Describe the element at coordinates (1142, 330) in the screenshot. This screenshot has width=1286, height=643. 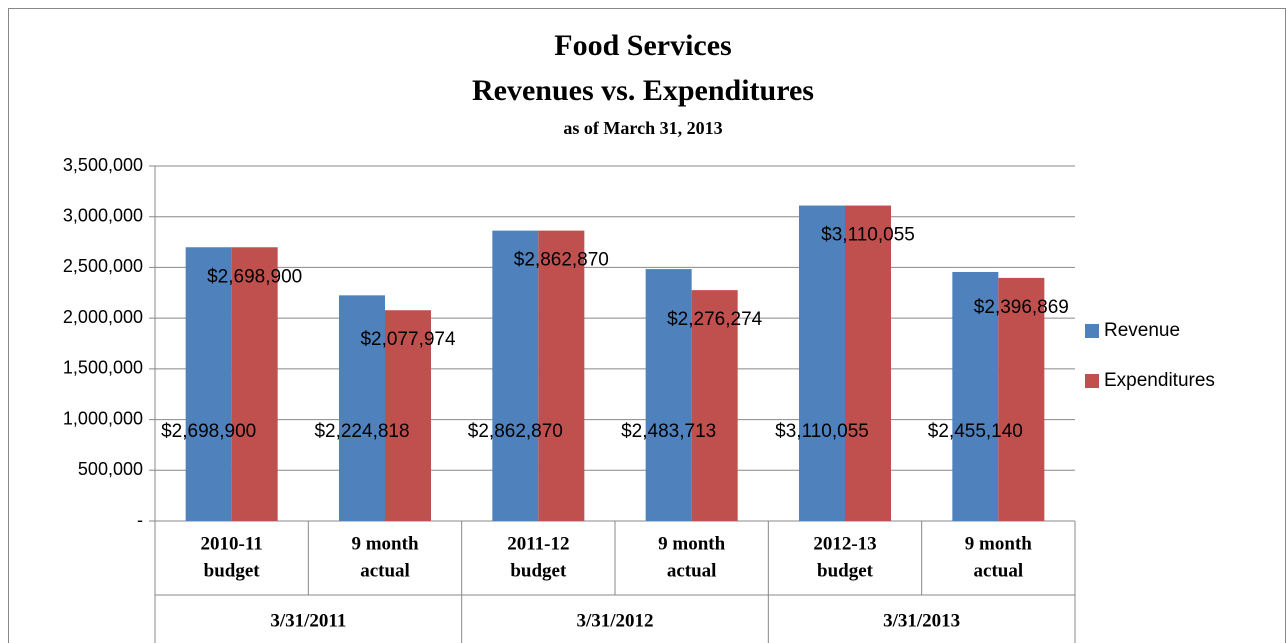
I see `legend-label: Revenue` at that location.